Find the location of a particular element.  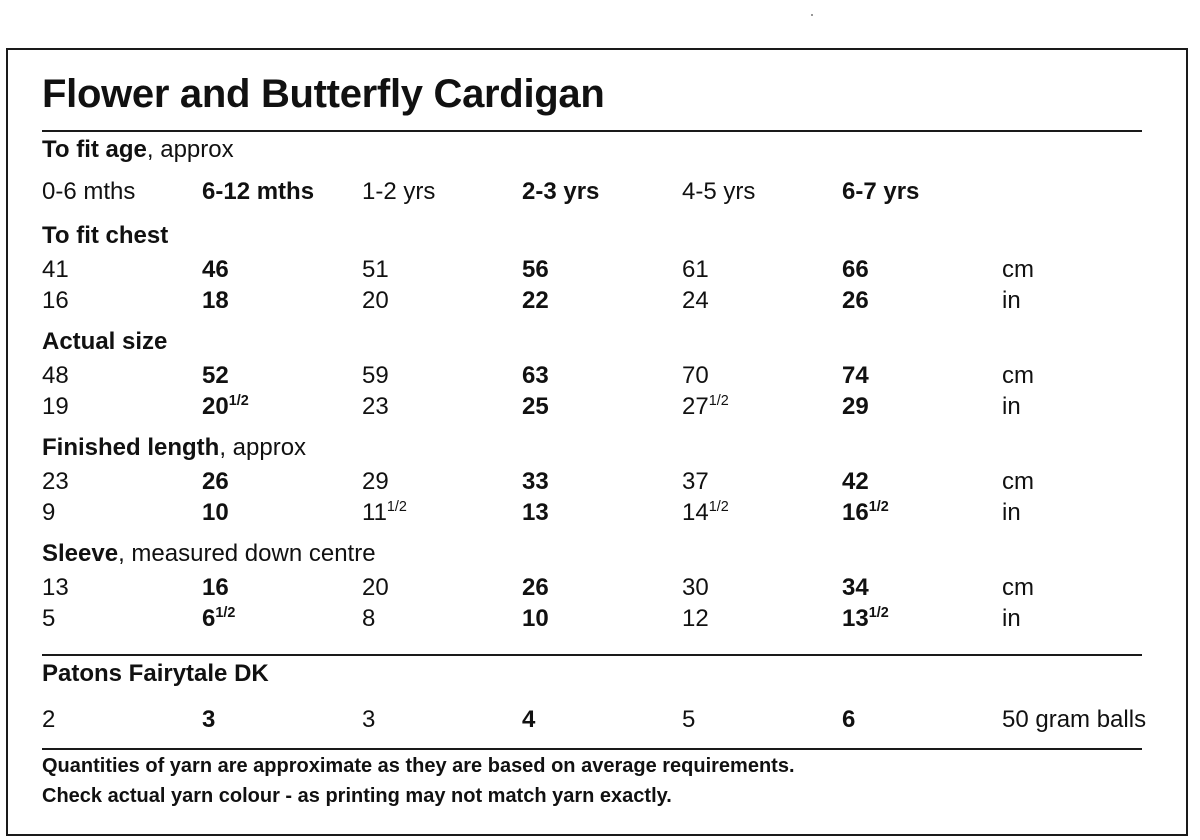

yarn-balls-value: 6 is located at coordinates (849, 719).